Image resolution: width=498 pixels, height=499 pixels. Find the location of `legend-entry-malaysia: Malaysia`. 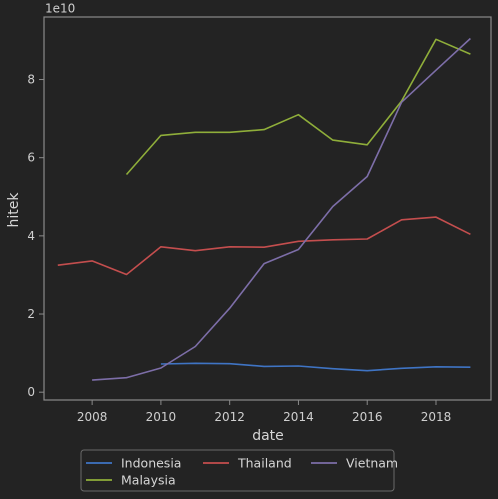

legend-entry-malaysia: Malaysia is located at coordinates (131, 480).